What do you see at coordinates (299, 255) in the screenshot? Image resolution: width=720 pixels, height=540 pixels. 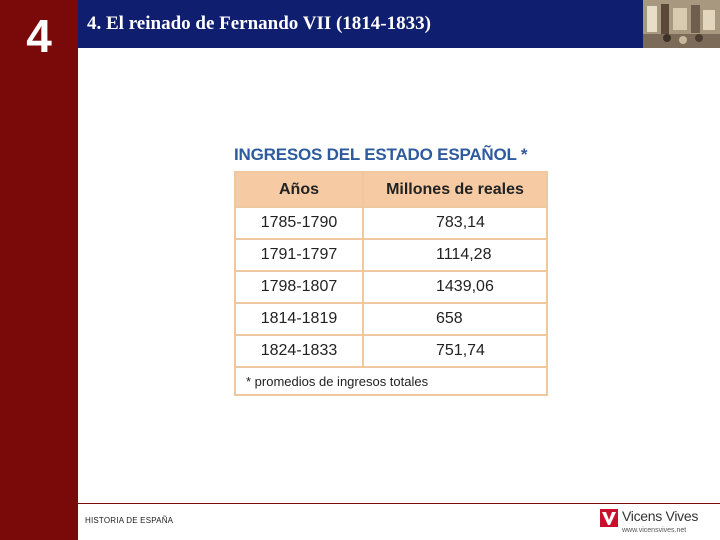 I see `cell-years: 1791-1797` at bounding box center [299, 255].